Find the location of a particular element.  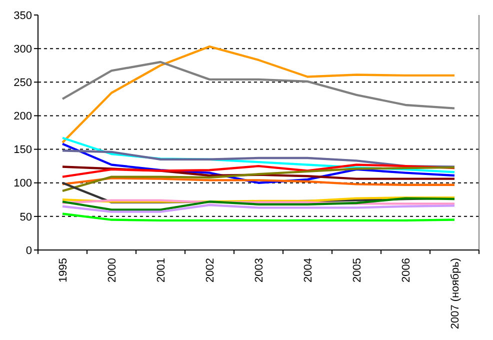

y-tick-label: 100 is located at coordinates (23, 184).